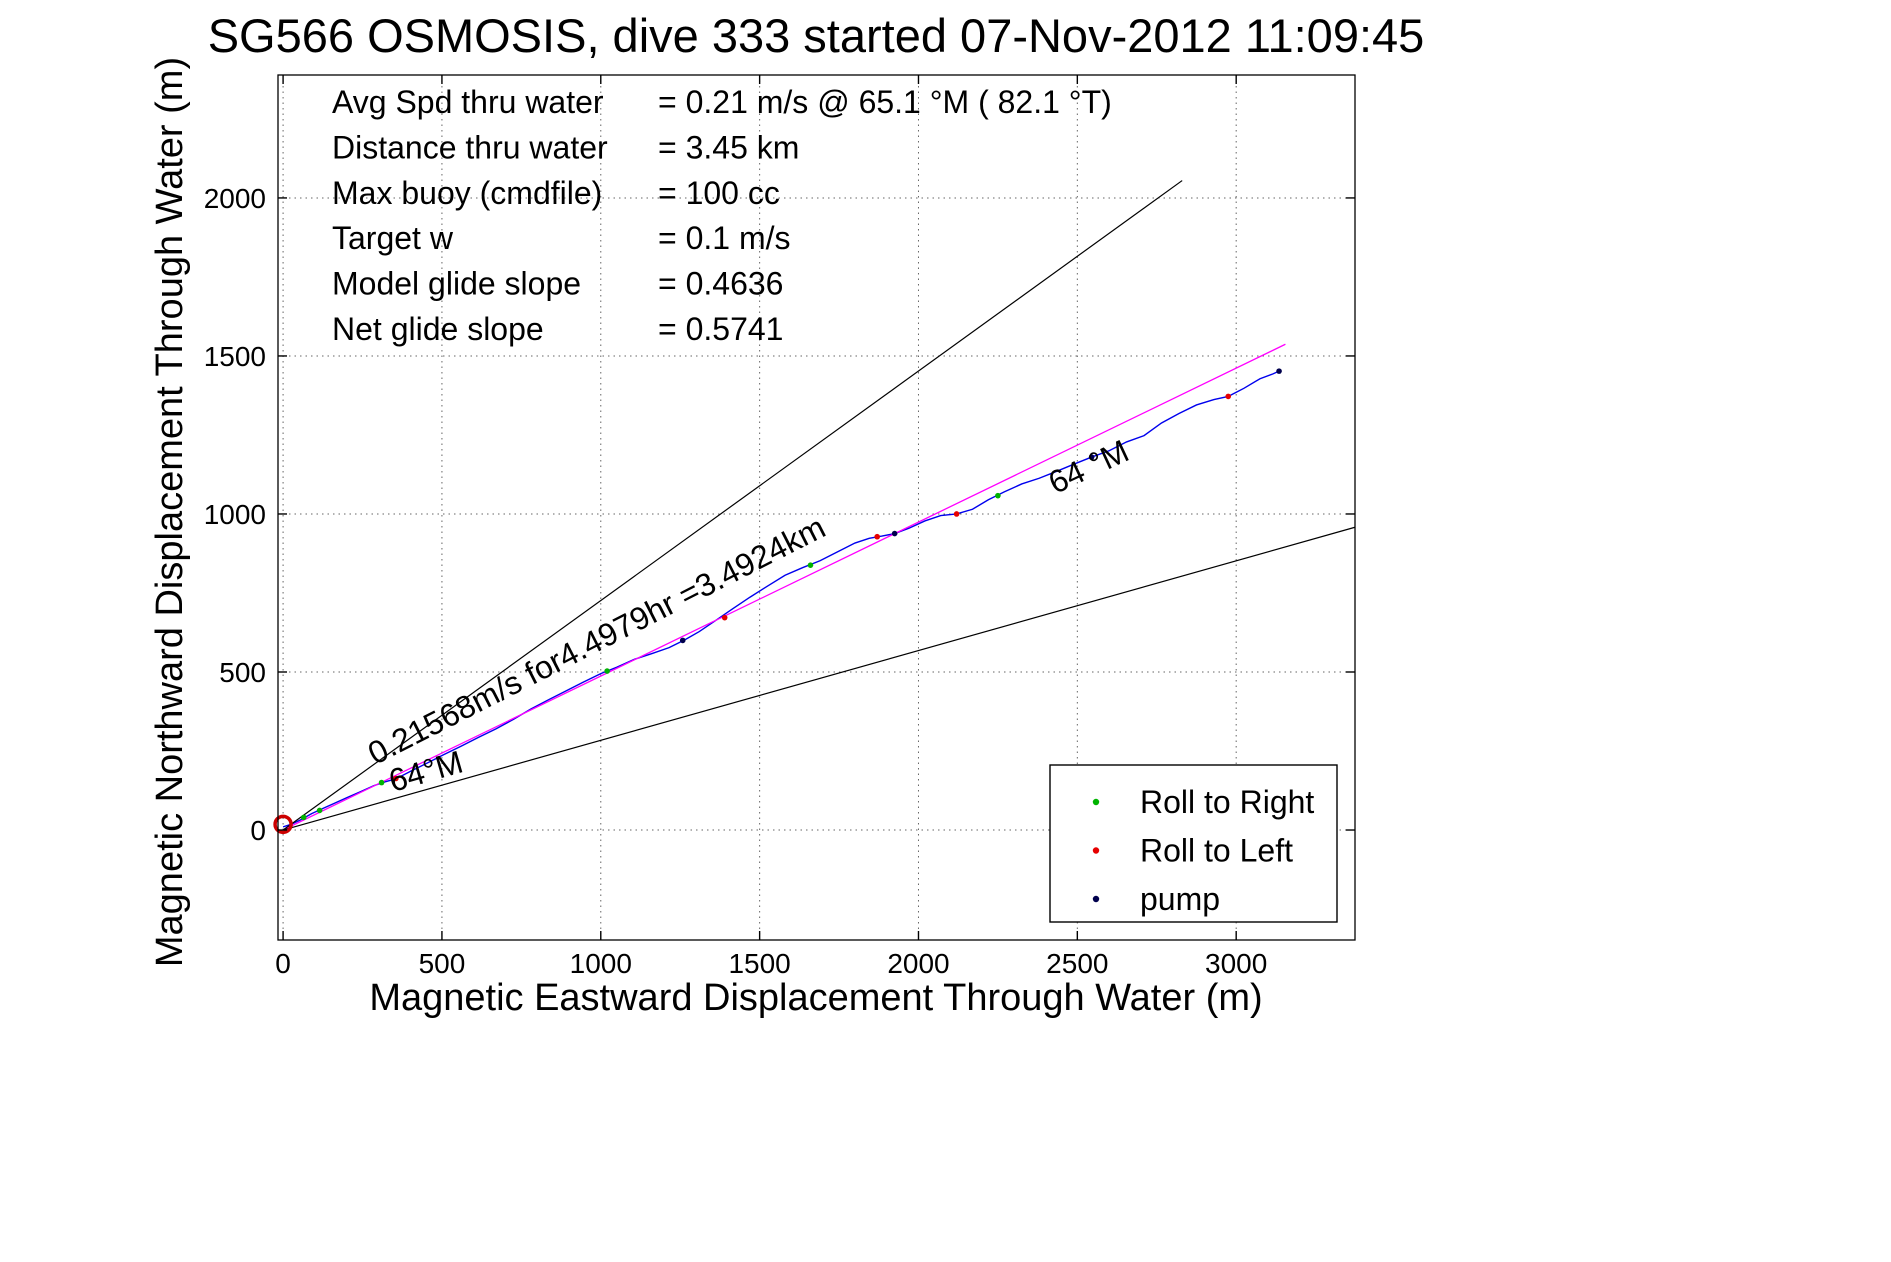 Image resolution: width=1891 pixels, height=1262 pixels. Describe the element at coordinates (242, 672) in the screenshot. I see `y-tick-label: 500` at that location.